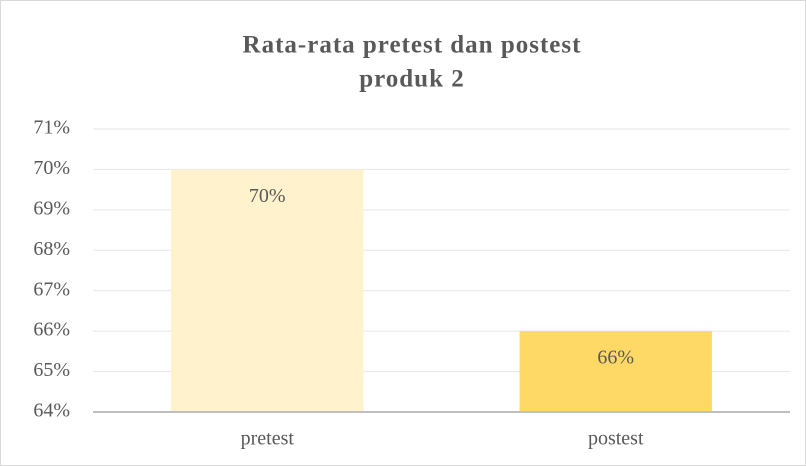 This screenshot has height=466, width=806. What do you see at coordinates (412, 79) in the screenshot?
I see `chart-title: produk 2` at bounding box center [412, 79].